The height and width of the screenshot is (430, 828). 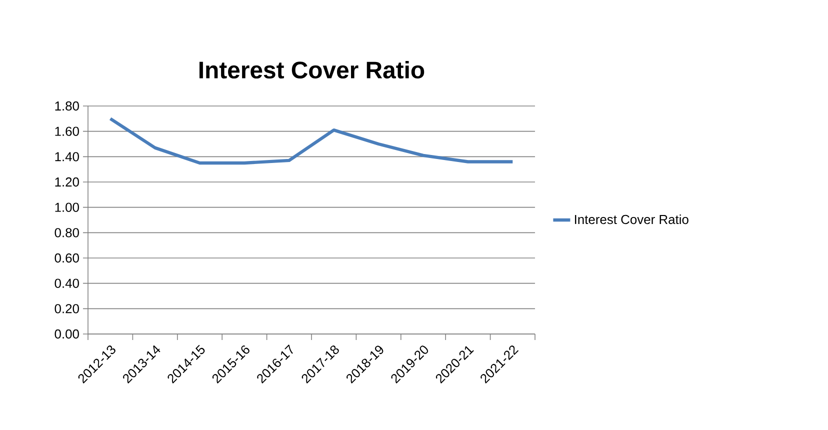 What do you see at coordinates (66, 334) in the screenshot?
I see `y-tick-label: 0.00` at bounding box center [66, 334].